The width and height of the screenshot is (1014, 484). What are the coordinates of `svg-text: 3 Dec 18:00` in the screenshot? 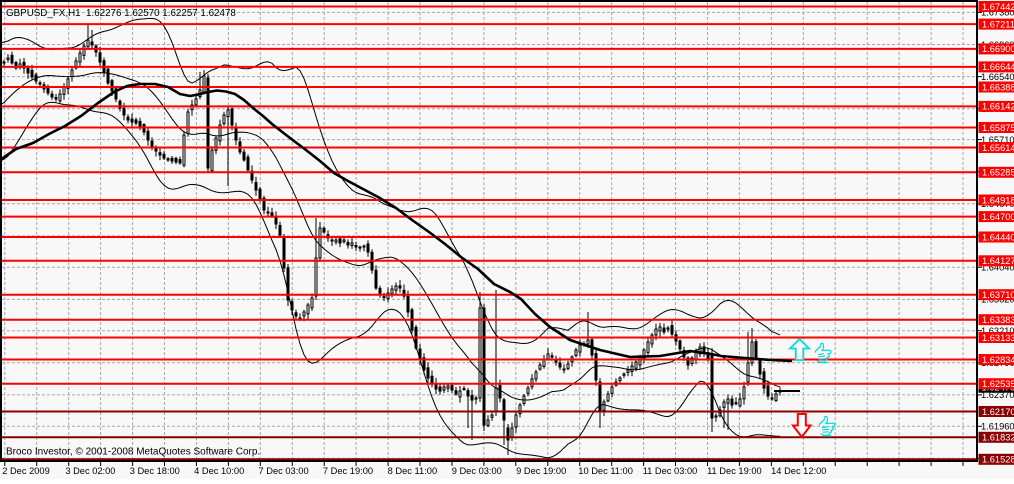 It's located at (155, 471).